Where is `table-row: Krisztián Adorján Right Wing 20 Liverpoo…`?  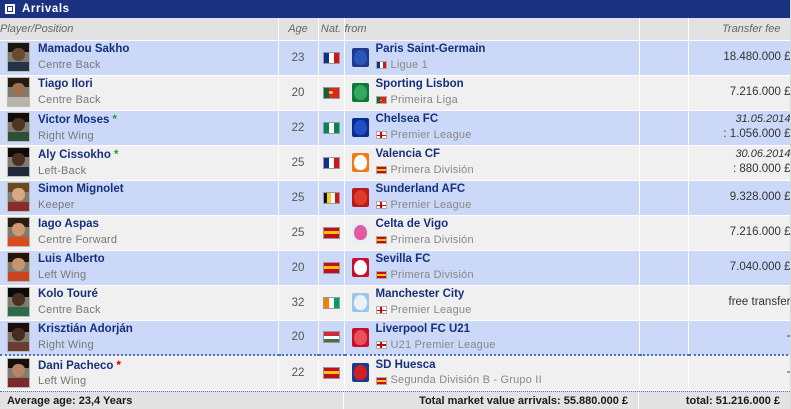 table-row: Krisztián Adorján Right Wing 20 Liverpoo… is located at coordinates (395, 338).